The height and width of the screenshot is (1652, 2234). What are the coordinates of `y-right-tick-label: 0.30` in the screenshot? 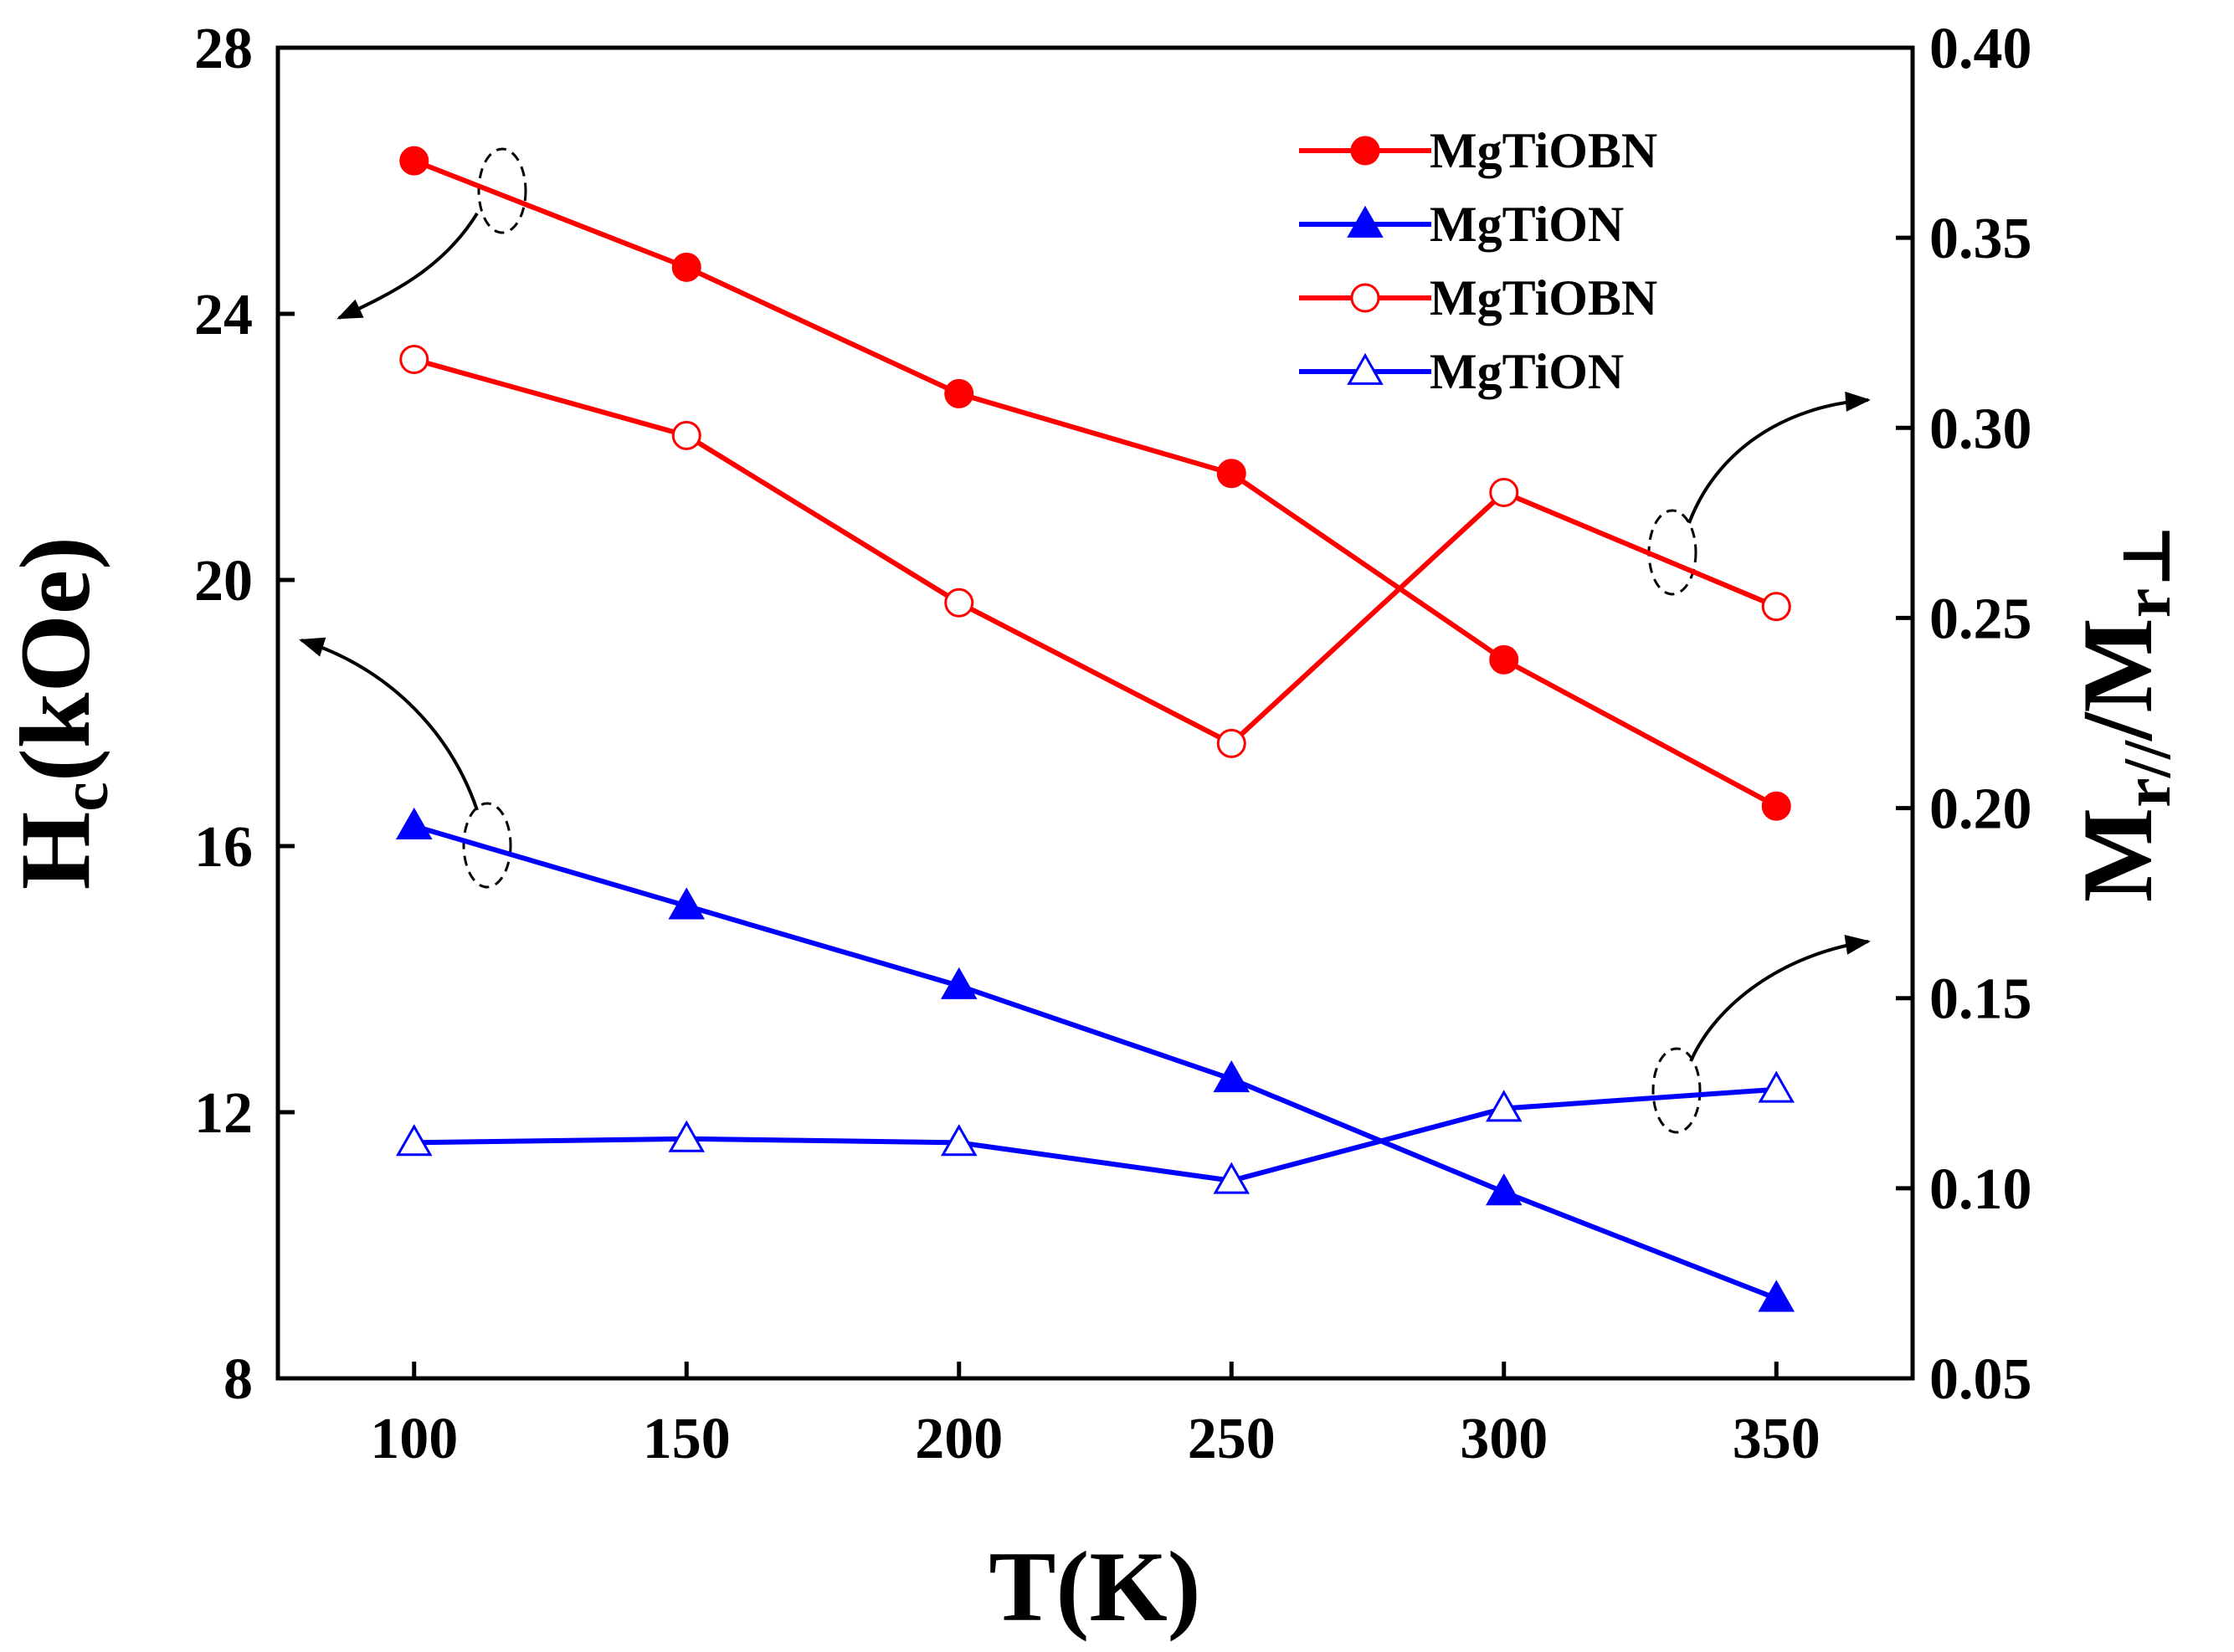 It's located at (1980, 429).